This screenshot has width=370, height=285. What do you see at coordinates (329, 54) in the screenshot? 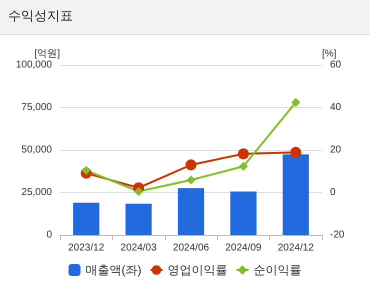
I see `y2-axis-title: [%]` at bounding box center [329, 54].